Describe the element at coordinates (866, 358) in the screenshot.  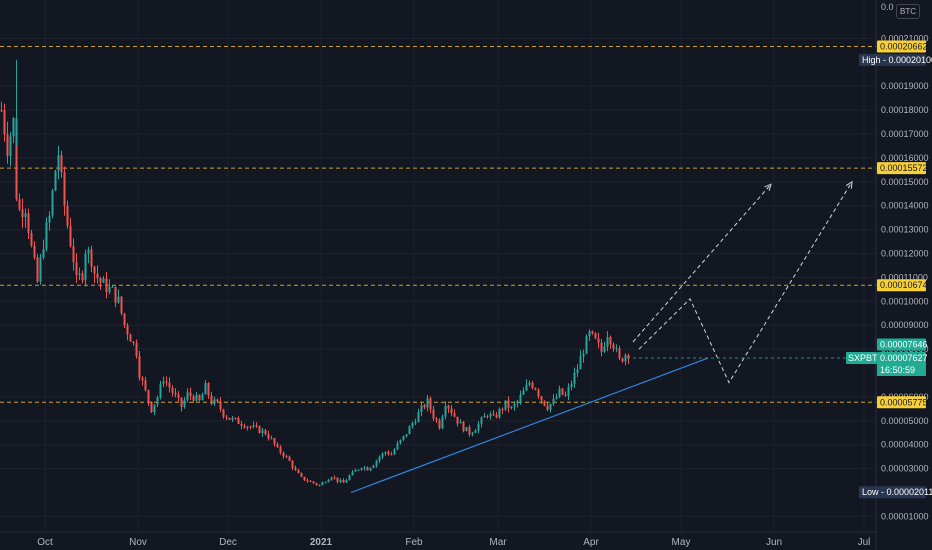
I see `symbol-label: SXPBTC` at that location.